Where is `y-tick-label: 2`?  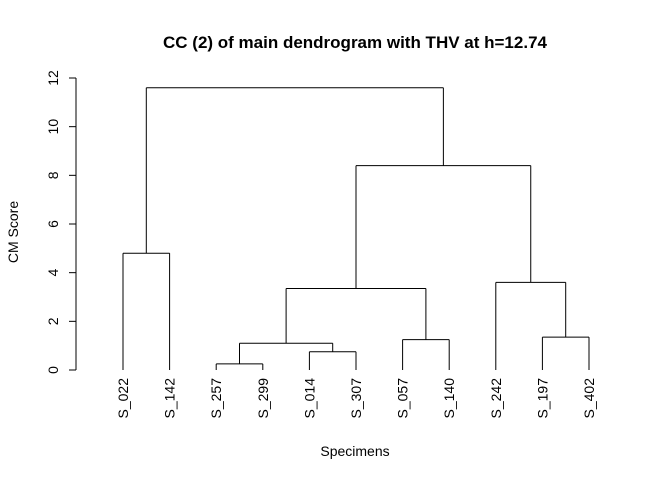 y-tick-label: 2 is located at coordinates (53, 321).